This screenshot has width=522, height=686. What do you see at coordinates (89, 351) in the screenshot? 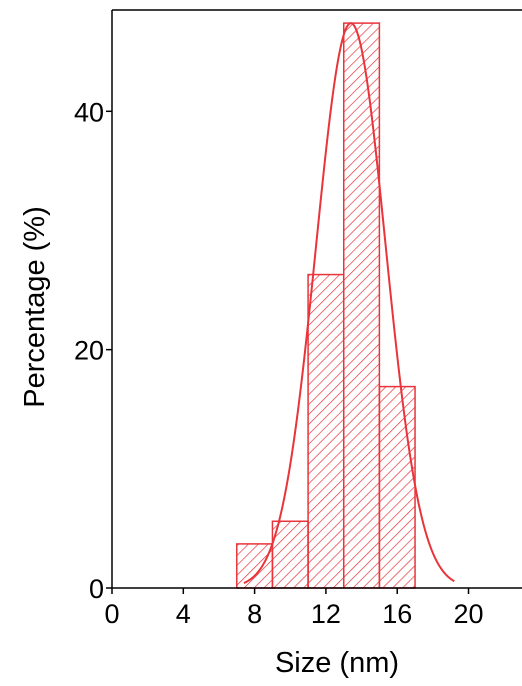
I see `y-tick-label: 20` at bounding box center [89, 351].